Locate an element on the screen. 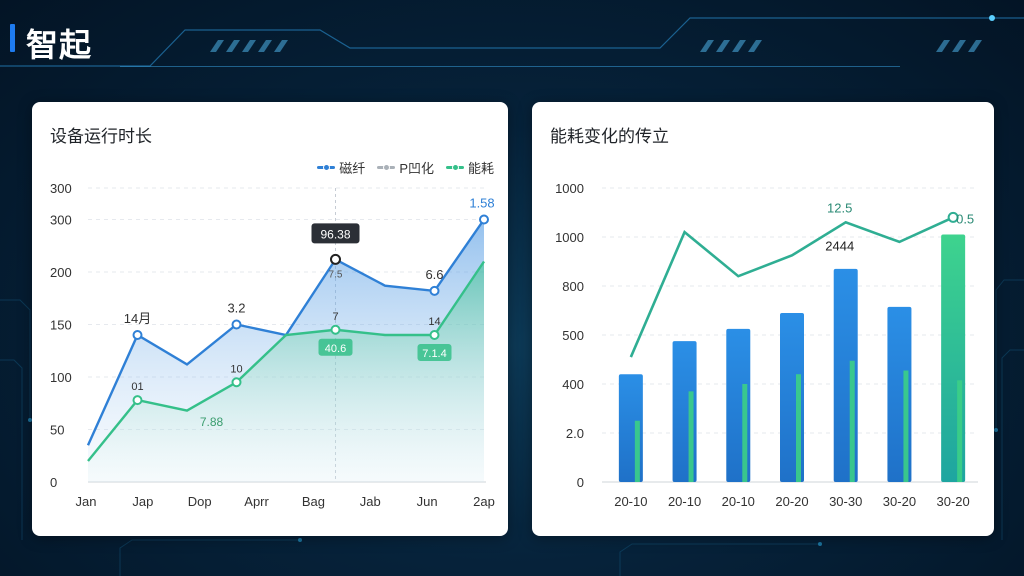 The image size is (1024, 576). badge-text: 7.1.4 is located at coordinates (434, 354).